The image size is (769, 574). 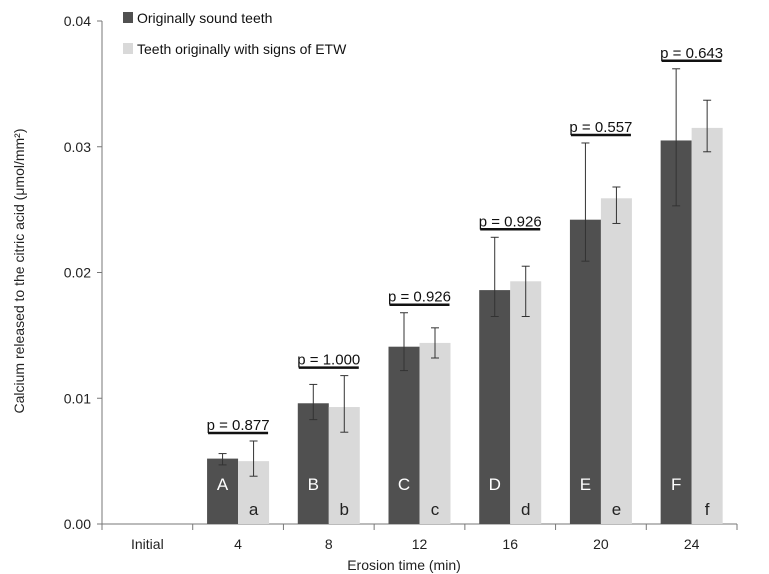 I want to click on p-value-label: p = 0.877, so click(x=238, y=425).